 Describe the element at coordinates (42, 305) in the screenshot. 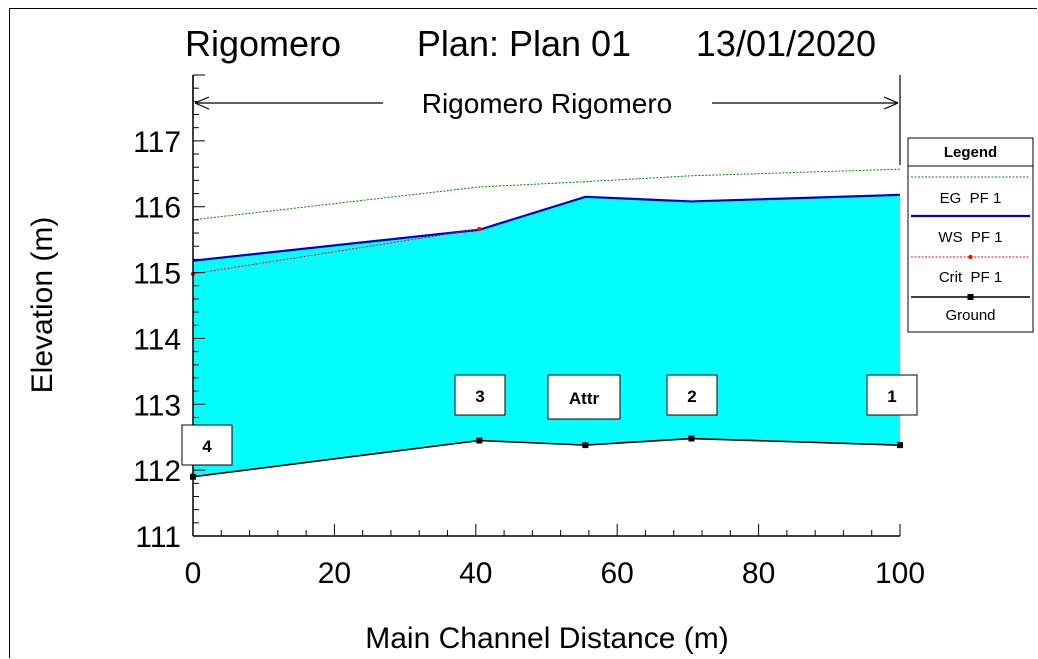

I see `y-axis-label: Elevation (m)` at that location.